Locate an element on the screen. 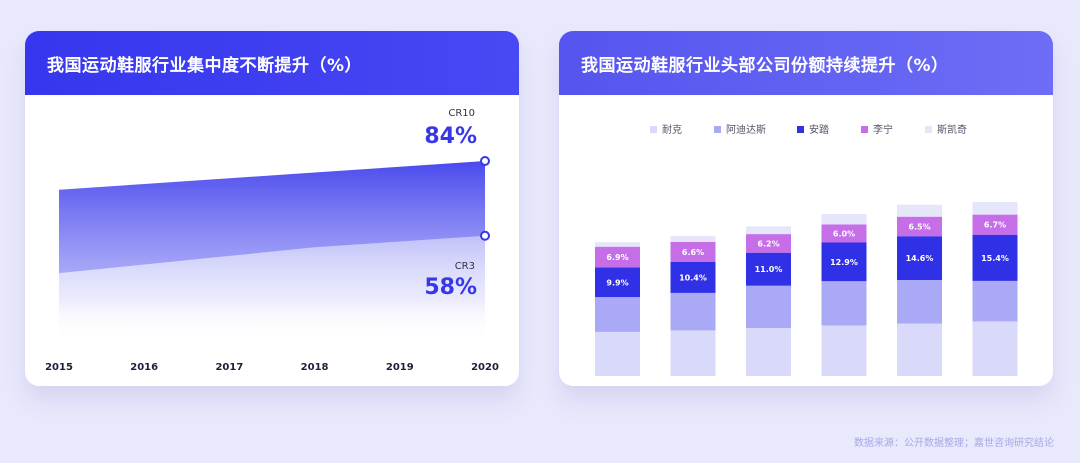 This screenshot has height=463, width=1080. x-tick-label: 2017 is located at coordinates (229, 367).